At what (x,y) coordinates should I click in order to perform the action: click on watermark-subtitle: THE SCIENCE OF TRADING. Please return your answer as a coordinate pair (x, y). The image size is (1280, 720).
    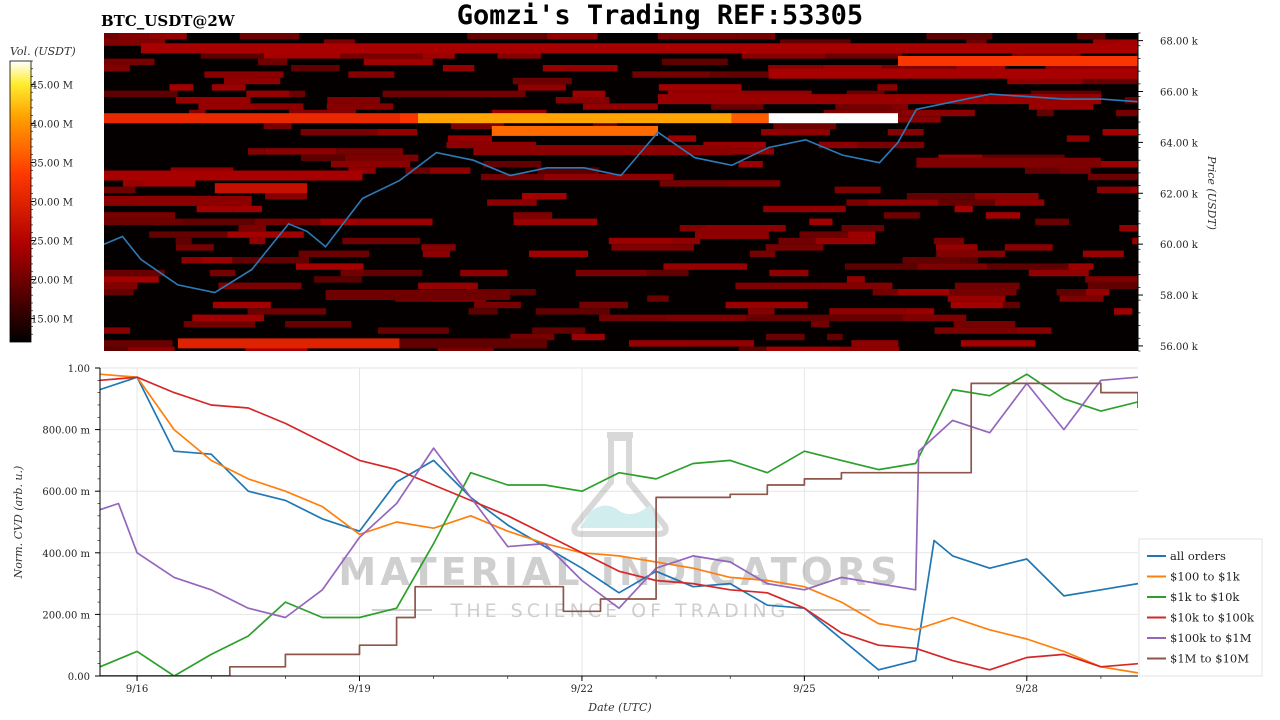
    Looking at the image, I should click on (620, 611).